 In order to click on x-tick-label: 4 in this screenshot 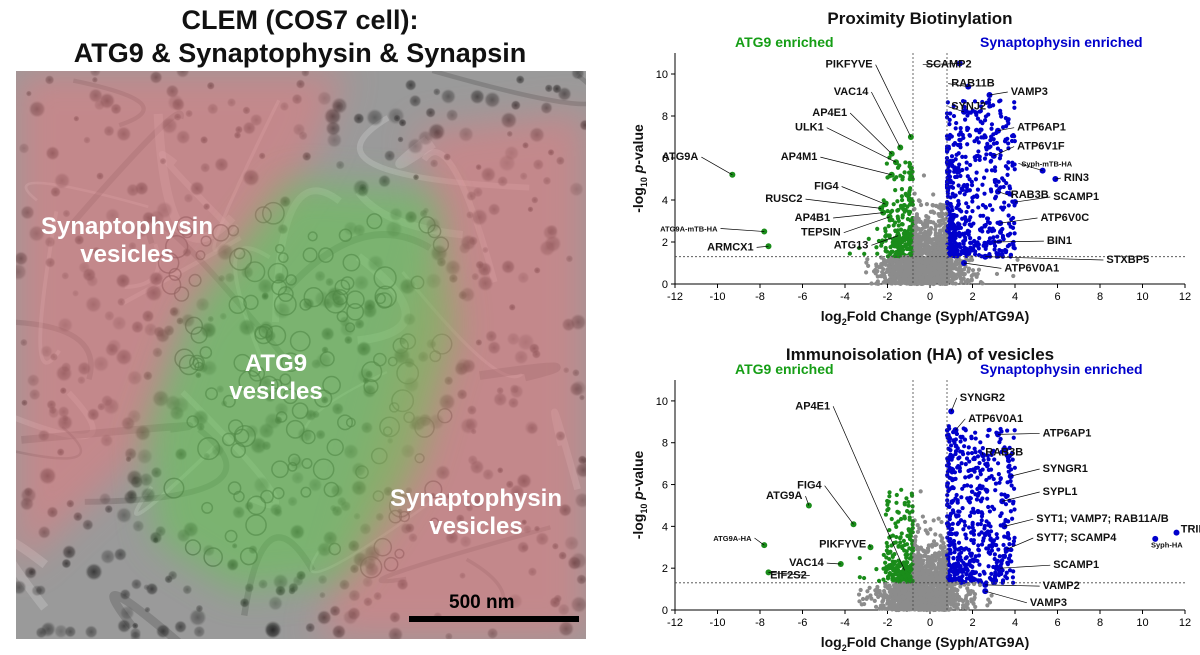, I will do `click(1015, 297)`.